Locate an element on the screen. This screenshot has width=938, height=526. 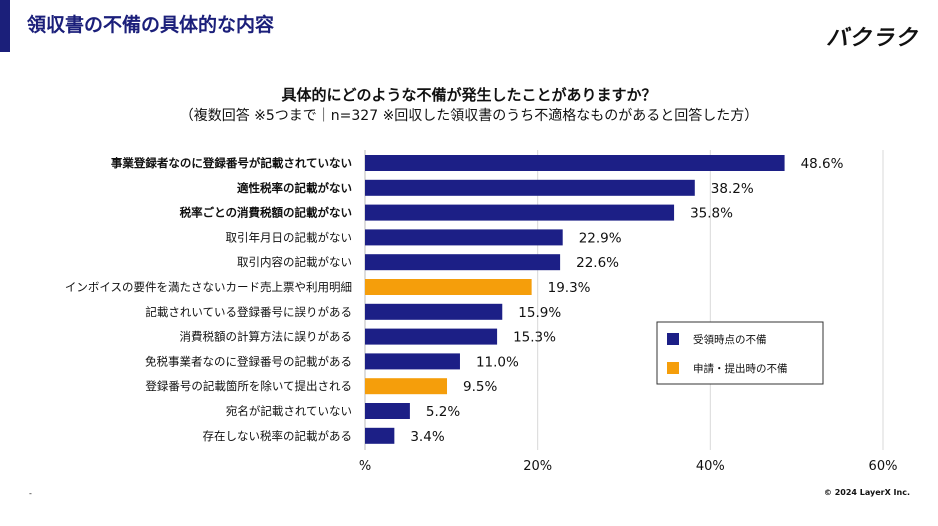
footer-dash: - is located at coordinates (30, 493).